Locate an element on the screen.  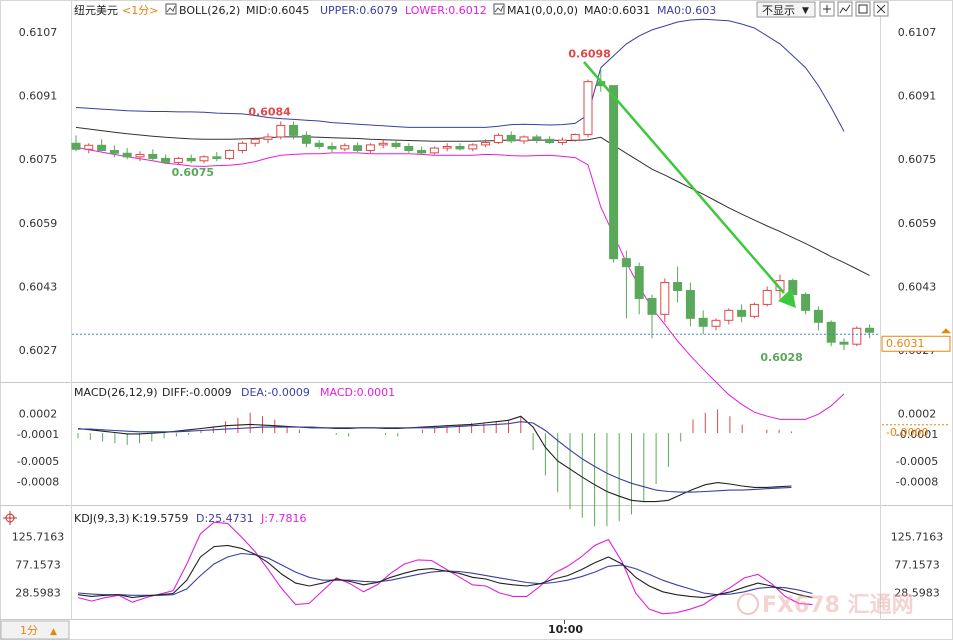
boll-upper-value: UPPER:0.6079 is located at coordinates (359, 10).